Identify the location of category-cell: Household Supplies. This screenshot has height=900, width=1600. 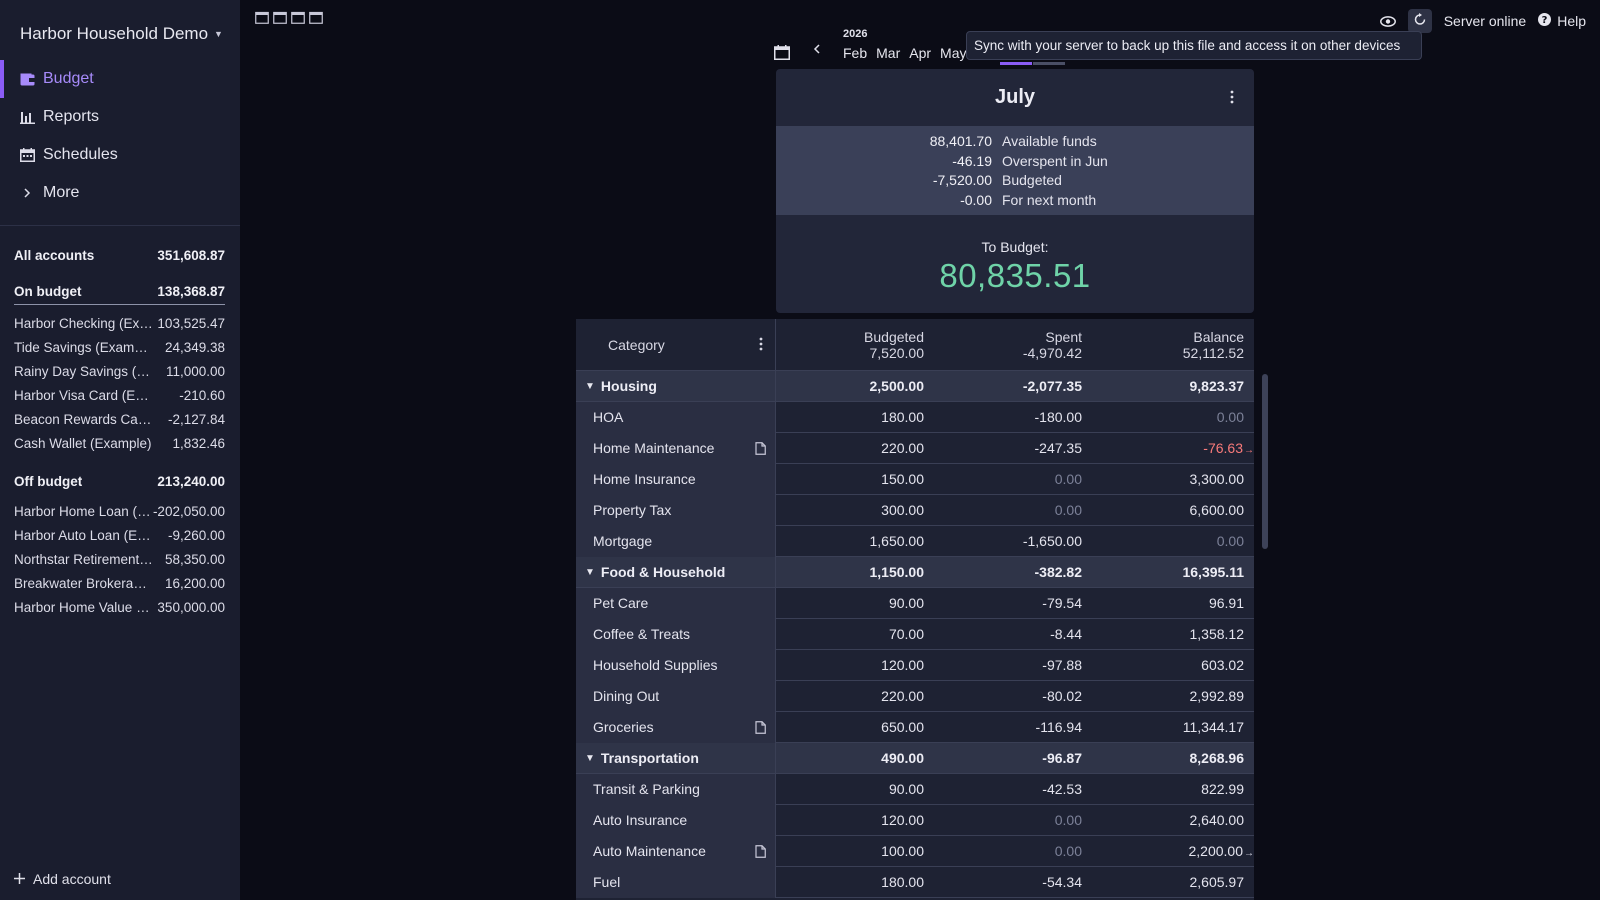
(676, 665).